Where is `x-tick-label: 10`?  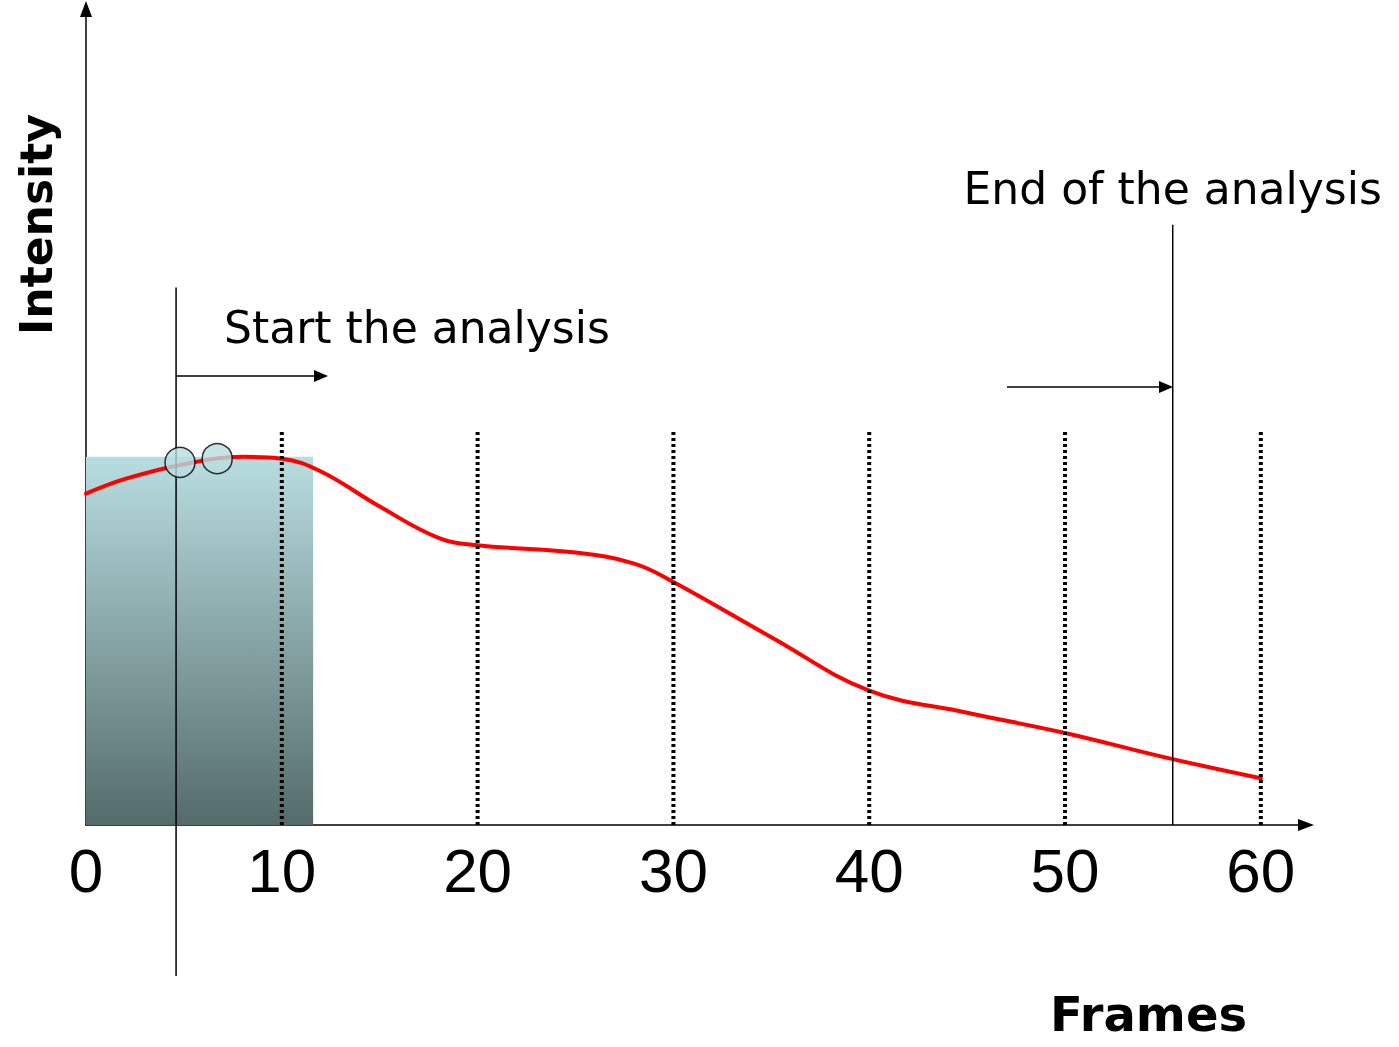
x-tick-label: 10 is located at coordinates (282, 870).